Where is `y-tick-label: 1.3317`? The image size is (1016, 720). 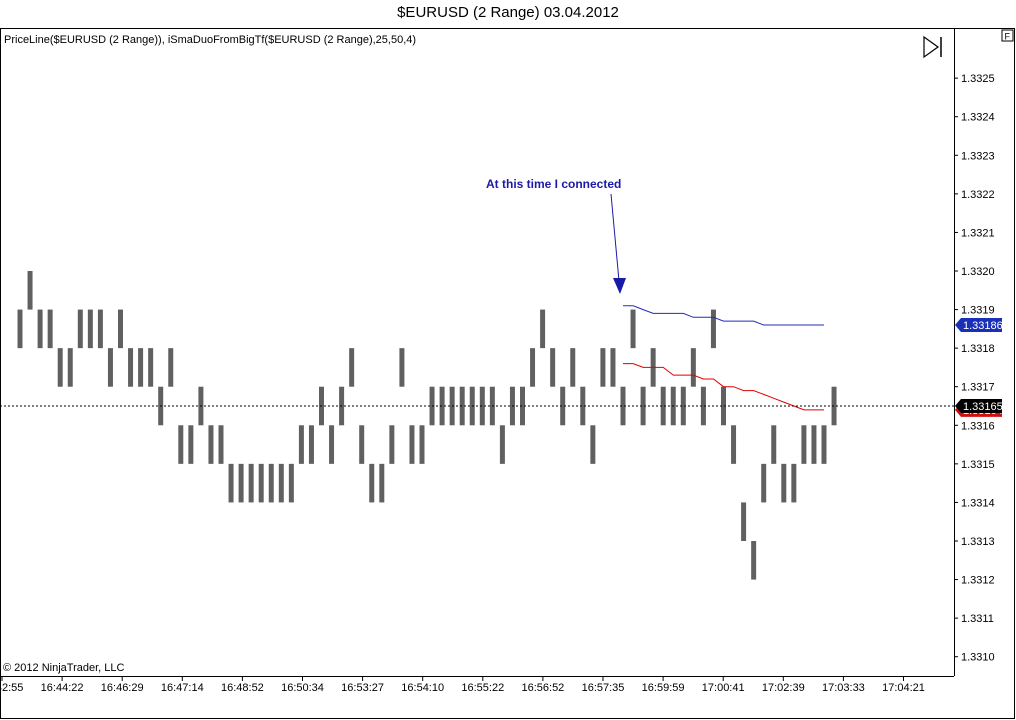 y-tick-label: 1.3317 is located at coordinates (978, 388).